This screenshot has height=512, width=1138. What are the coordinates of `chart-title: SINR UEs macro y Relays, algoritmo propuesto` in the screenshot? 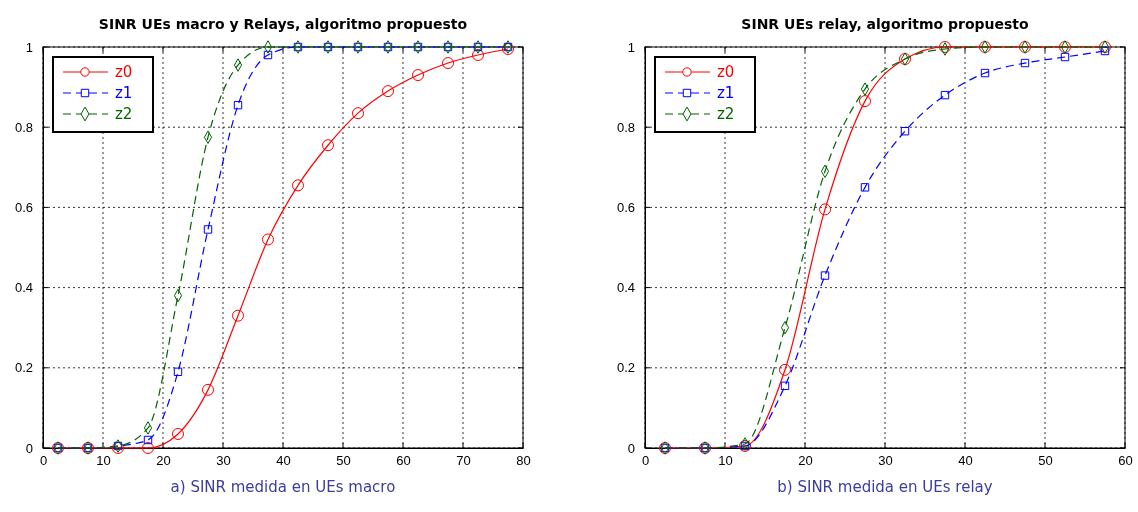 It's located at (283, 24).